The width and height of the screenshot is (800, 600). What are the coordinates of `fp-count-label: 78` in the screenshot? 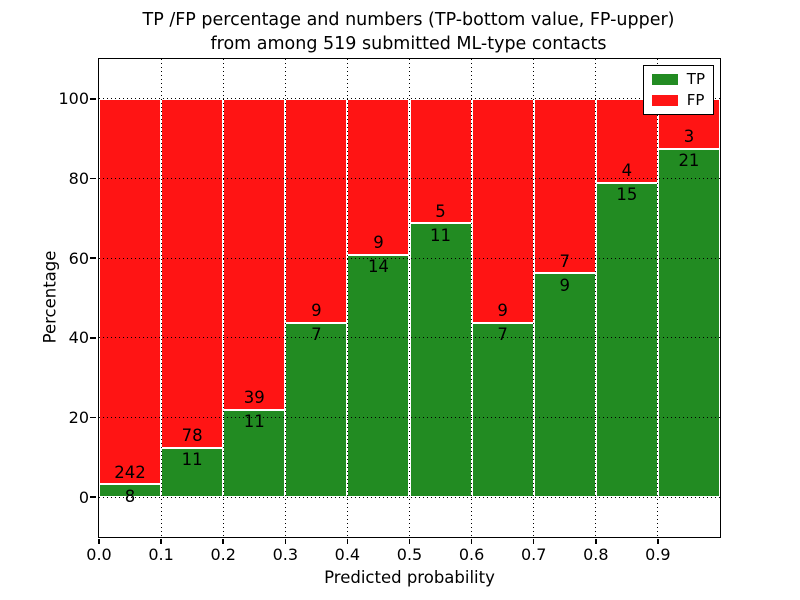 It's located at (192, 436).